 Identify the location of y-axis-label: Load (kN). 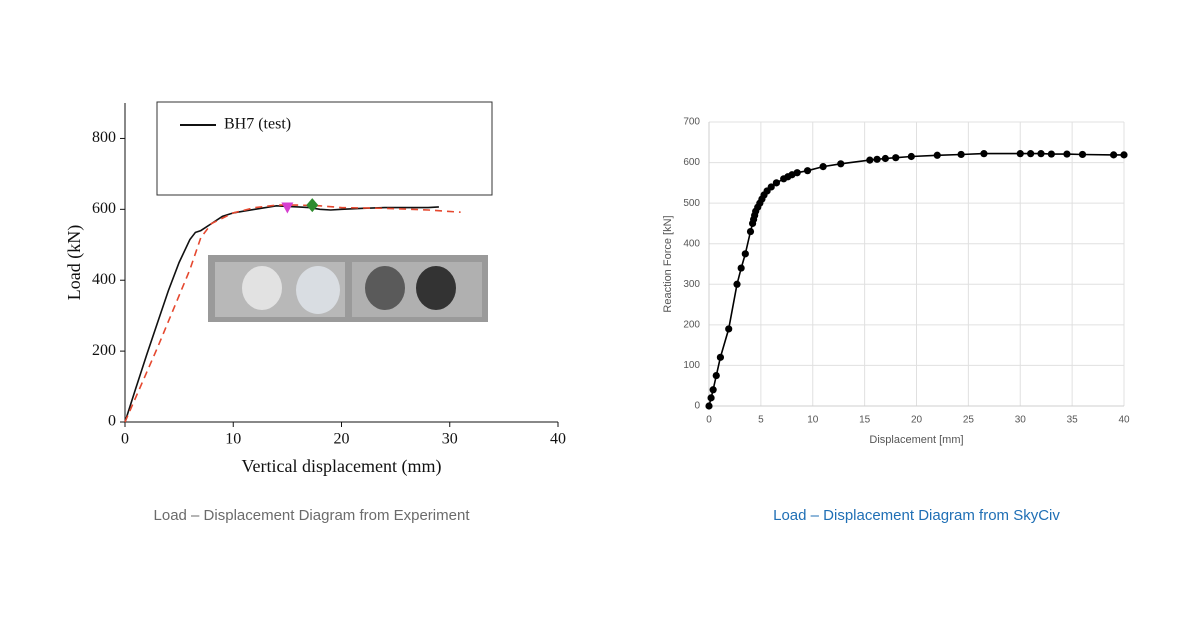
(74, 262).